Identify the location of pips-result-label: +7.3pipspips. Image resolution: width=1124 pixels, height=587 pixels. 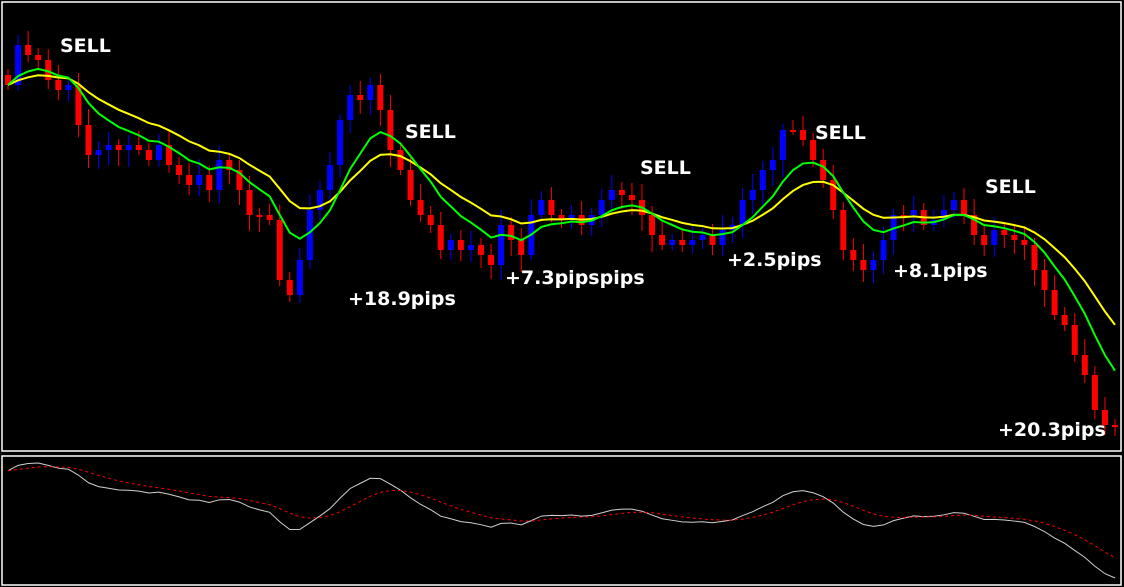
(575, 278).